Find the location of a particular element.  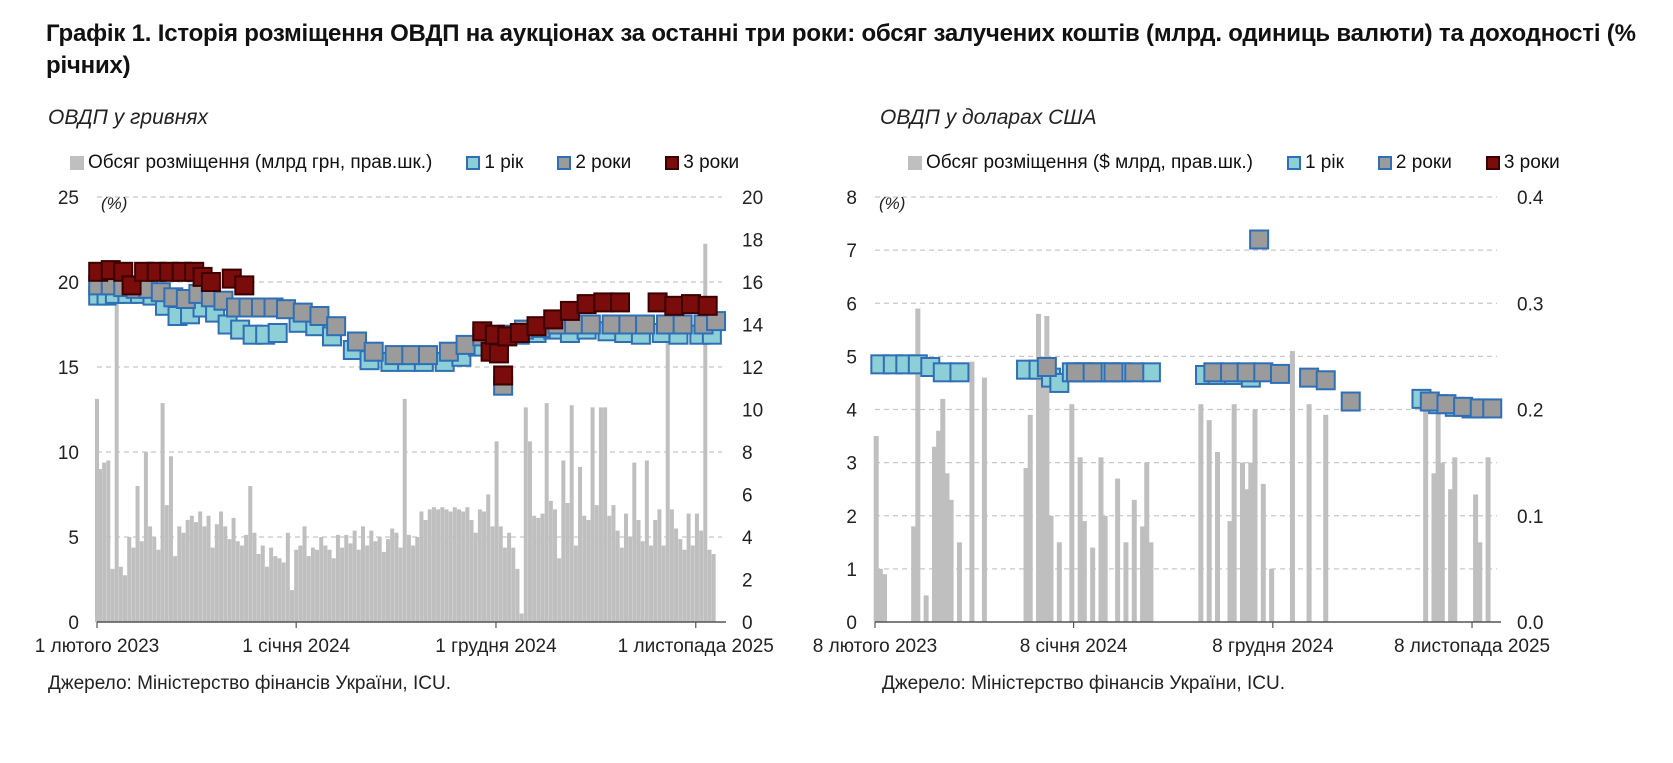

y-right-tick-label: 14 is located at coordinates (753, 326).